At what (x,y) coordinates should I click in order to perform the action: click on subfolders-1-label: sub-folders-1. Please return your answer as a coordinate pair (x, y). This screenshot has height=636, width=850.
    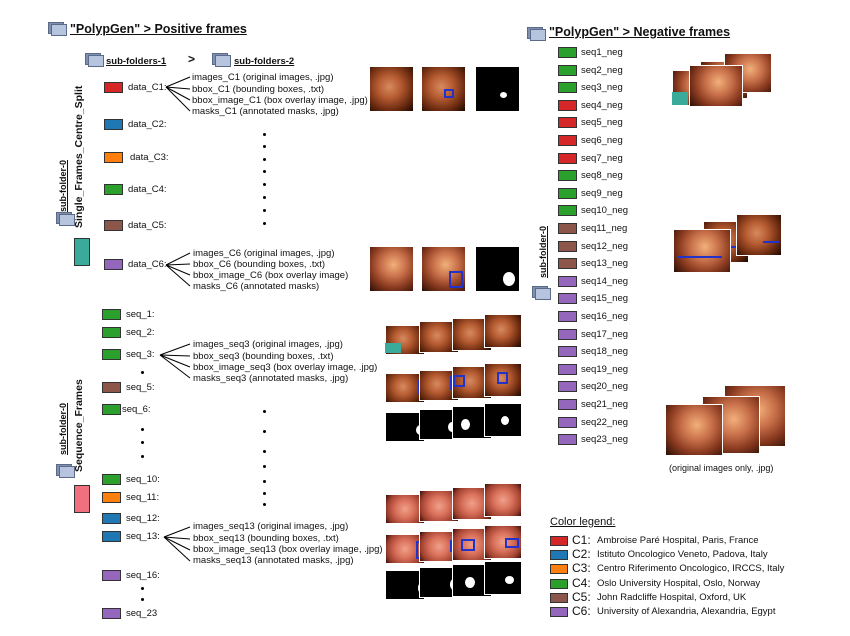
    Looking at the image, I should click on (136, 61).